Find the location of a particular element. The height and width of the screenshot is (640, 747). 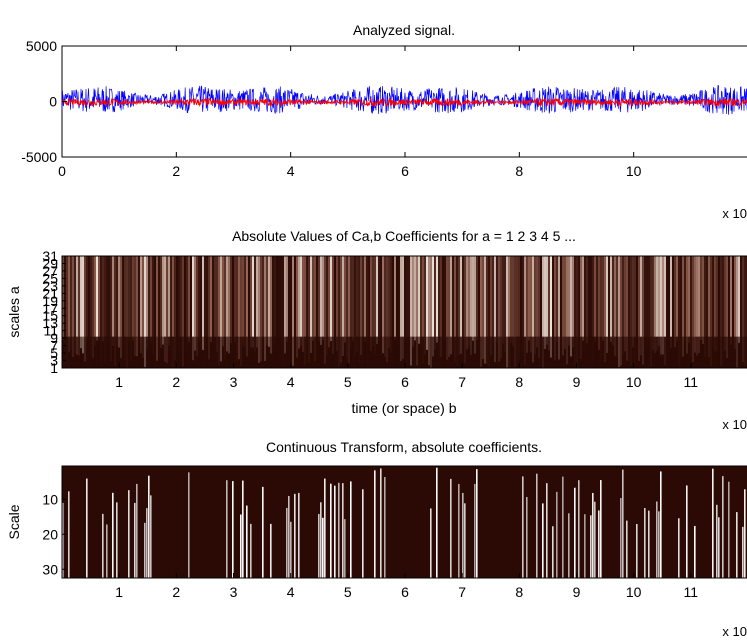

chart3-x-exponent: x 10 is located at coordinates (734, 631).